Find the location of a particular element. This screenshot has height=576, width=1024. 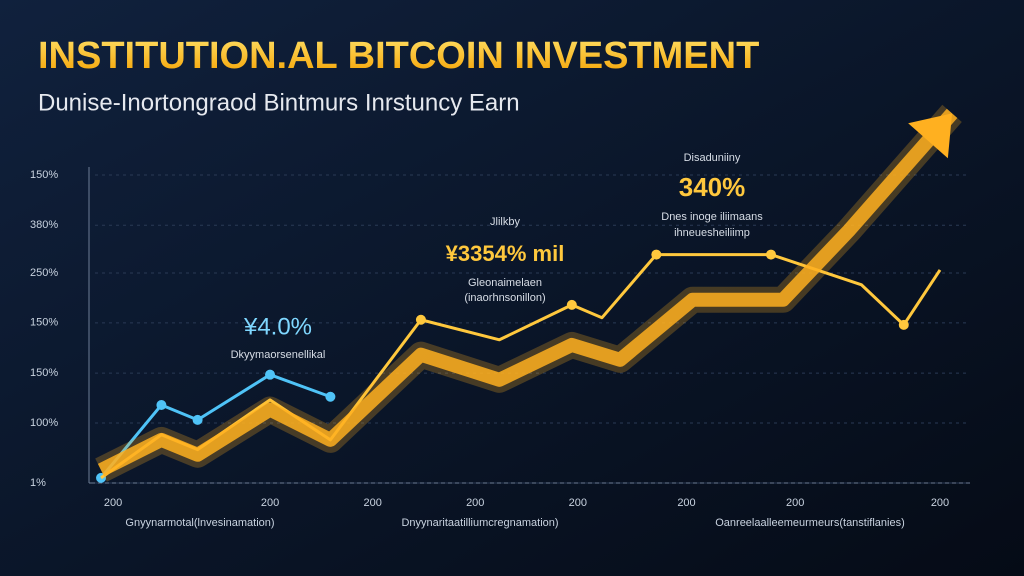

annotation-value: ¥3354% mil is located at coordinates (505, 253).